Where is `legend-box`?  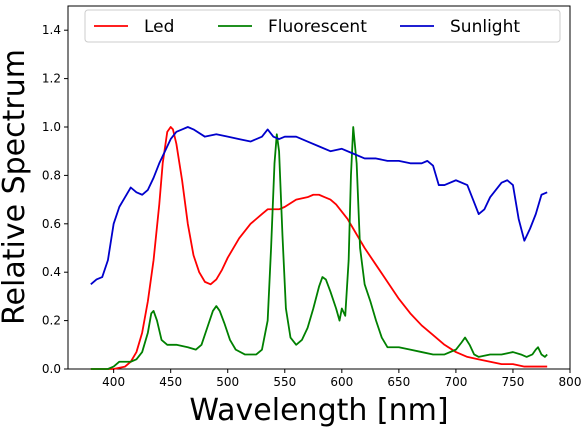 legend-box is located at coordinates (322, 26).